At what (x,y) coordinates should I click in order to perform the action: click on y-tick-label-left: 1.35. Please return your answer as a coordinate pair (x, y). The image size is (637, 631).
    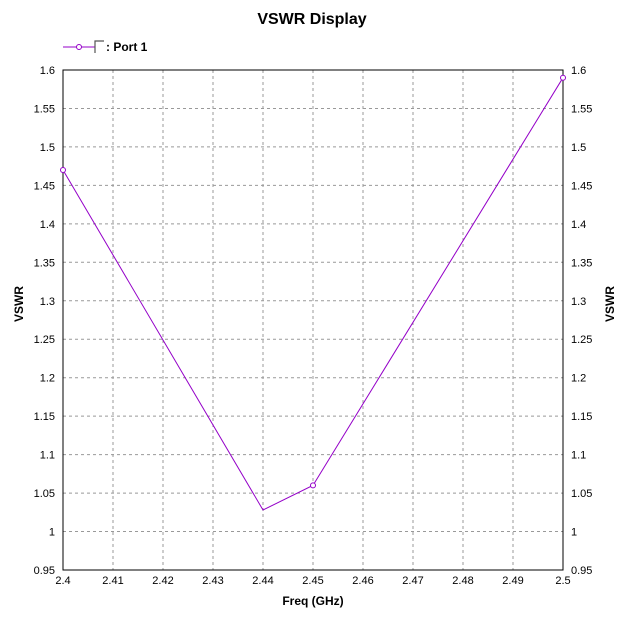
    Looking at the image, I should click on (44, 263).